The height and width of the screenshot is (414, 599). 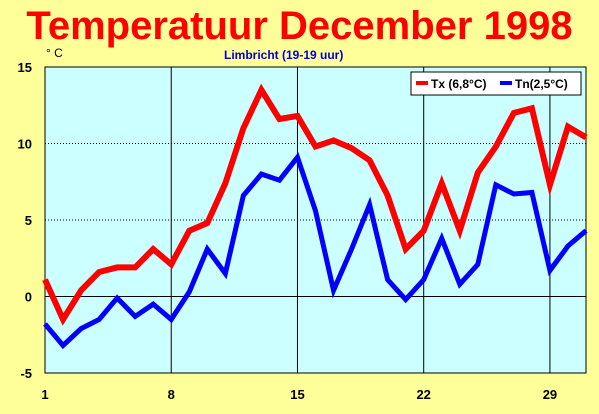 I want to click on y-axis-unit: ° C, so click(x=54, y=53).